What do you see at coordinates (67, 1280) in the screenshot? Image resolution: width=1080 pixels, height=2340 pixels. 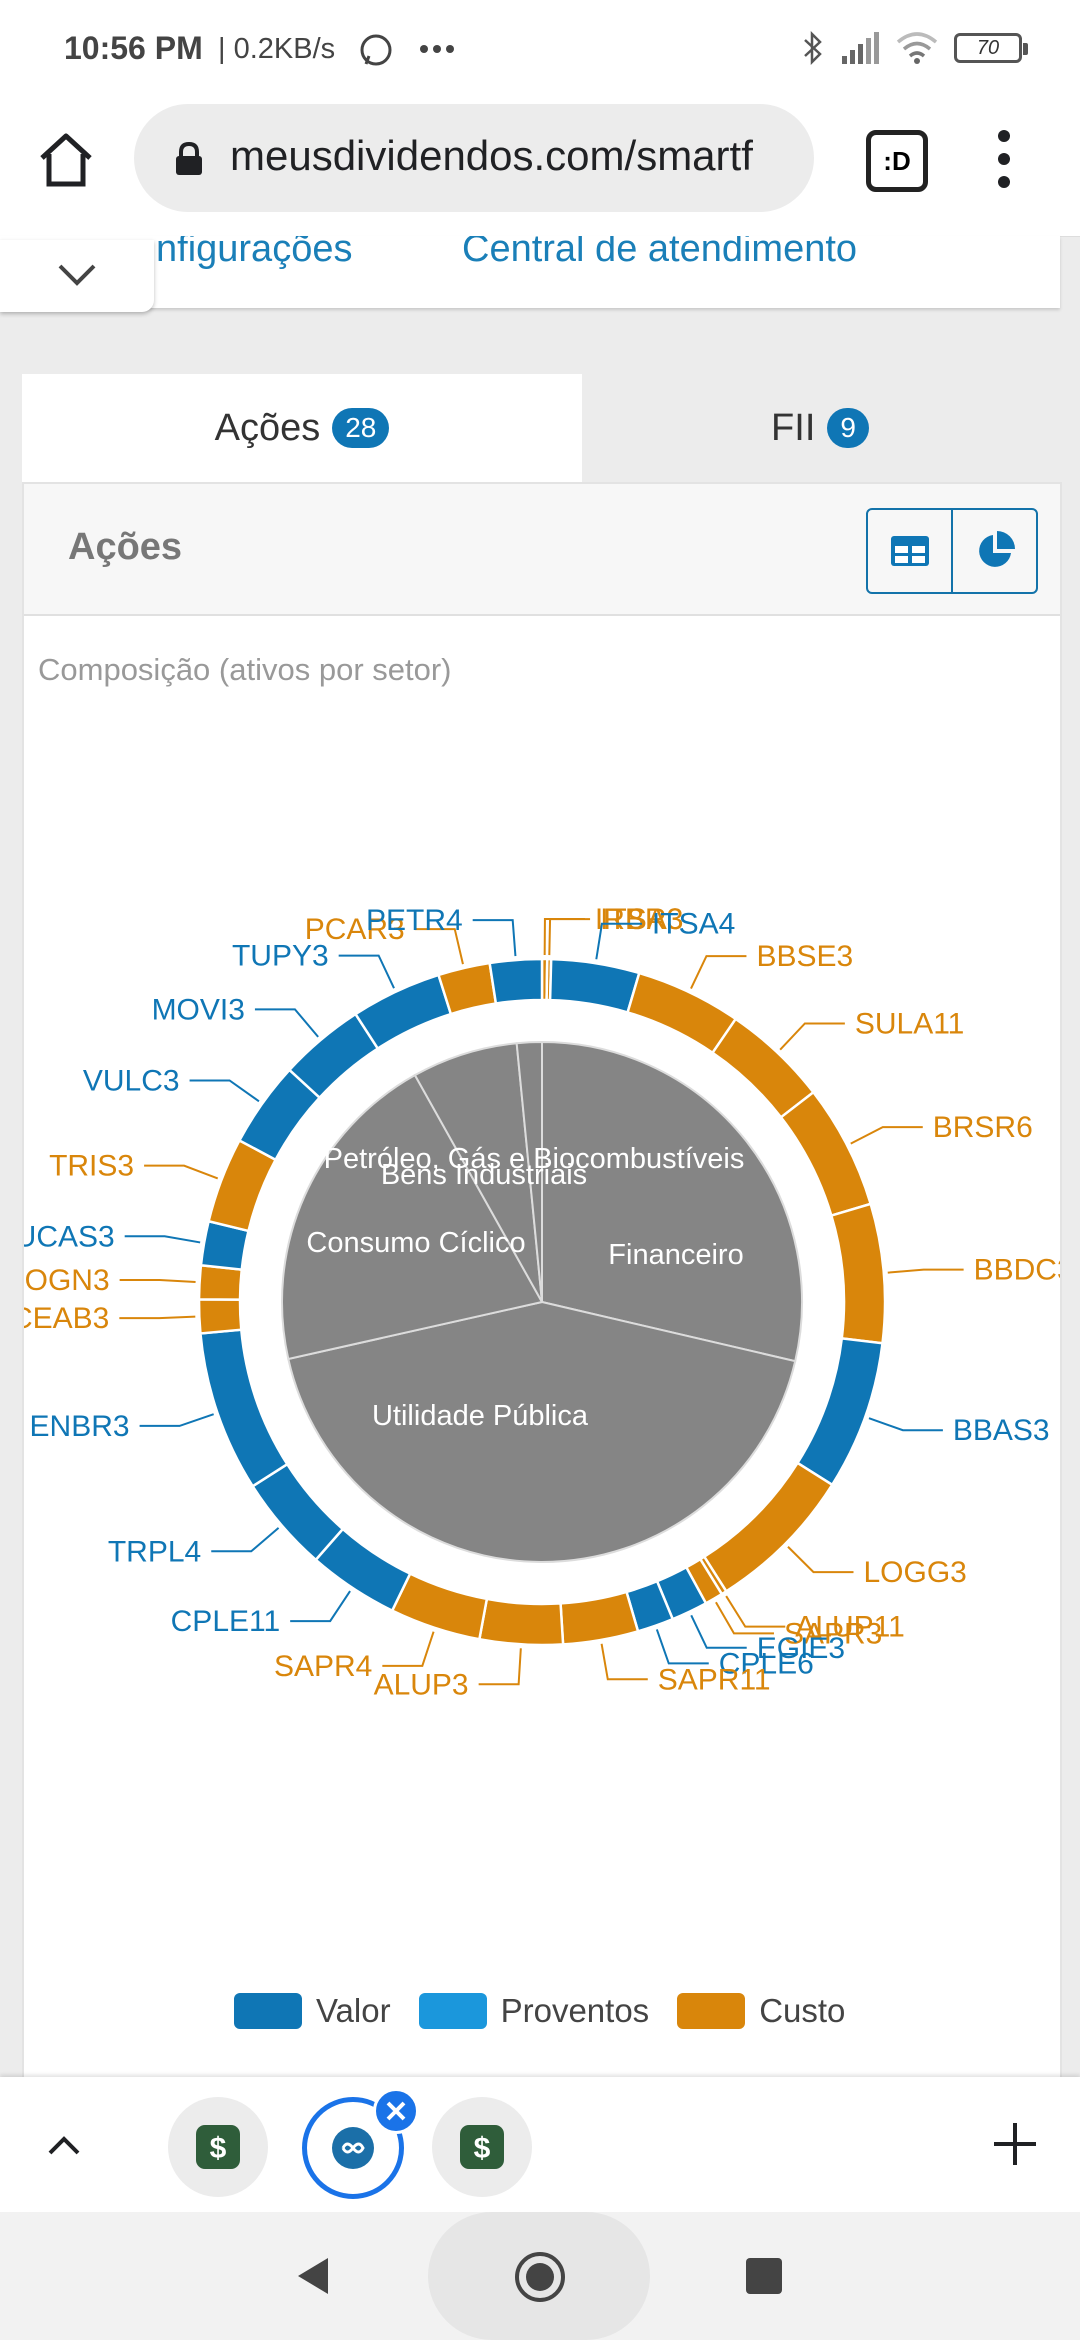 I see `ring-label-cogn3: COGN3` at bounding box center [67, 1280].